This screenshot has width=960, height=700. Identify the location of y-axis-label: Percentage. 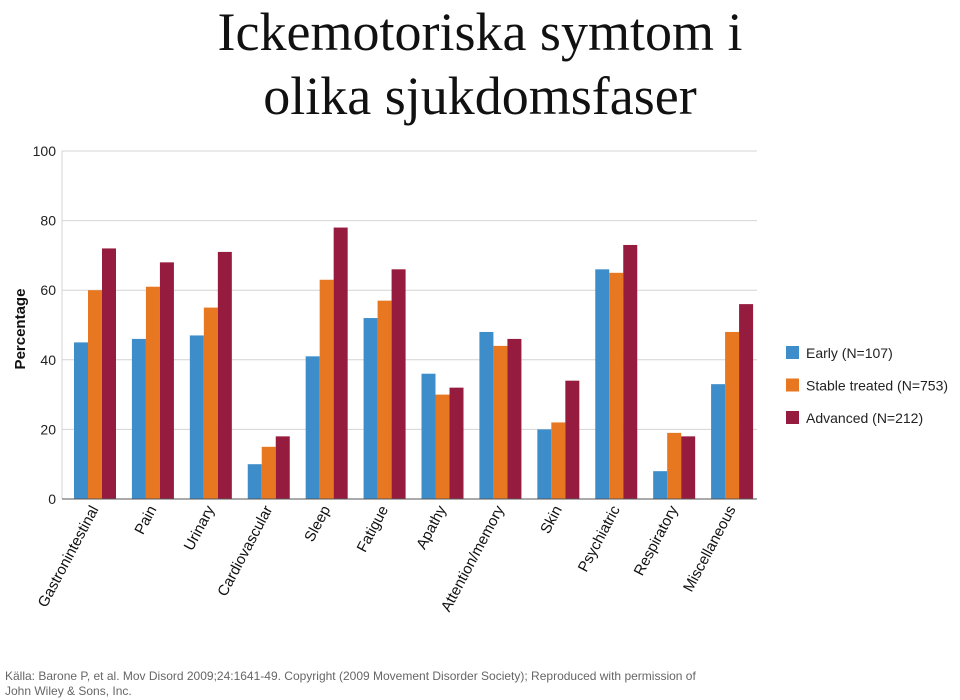
(20, 329).